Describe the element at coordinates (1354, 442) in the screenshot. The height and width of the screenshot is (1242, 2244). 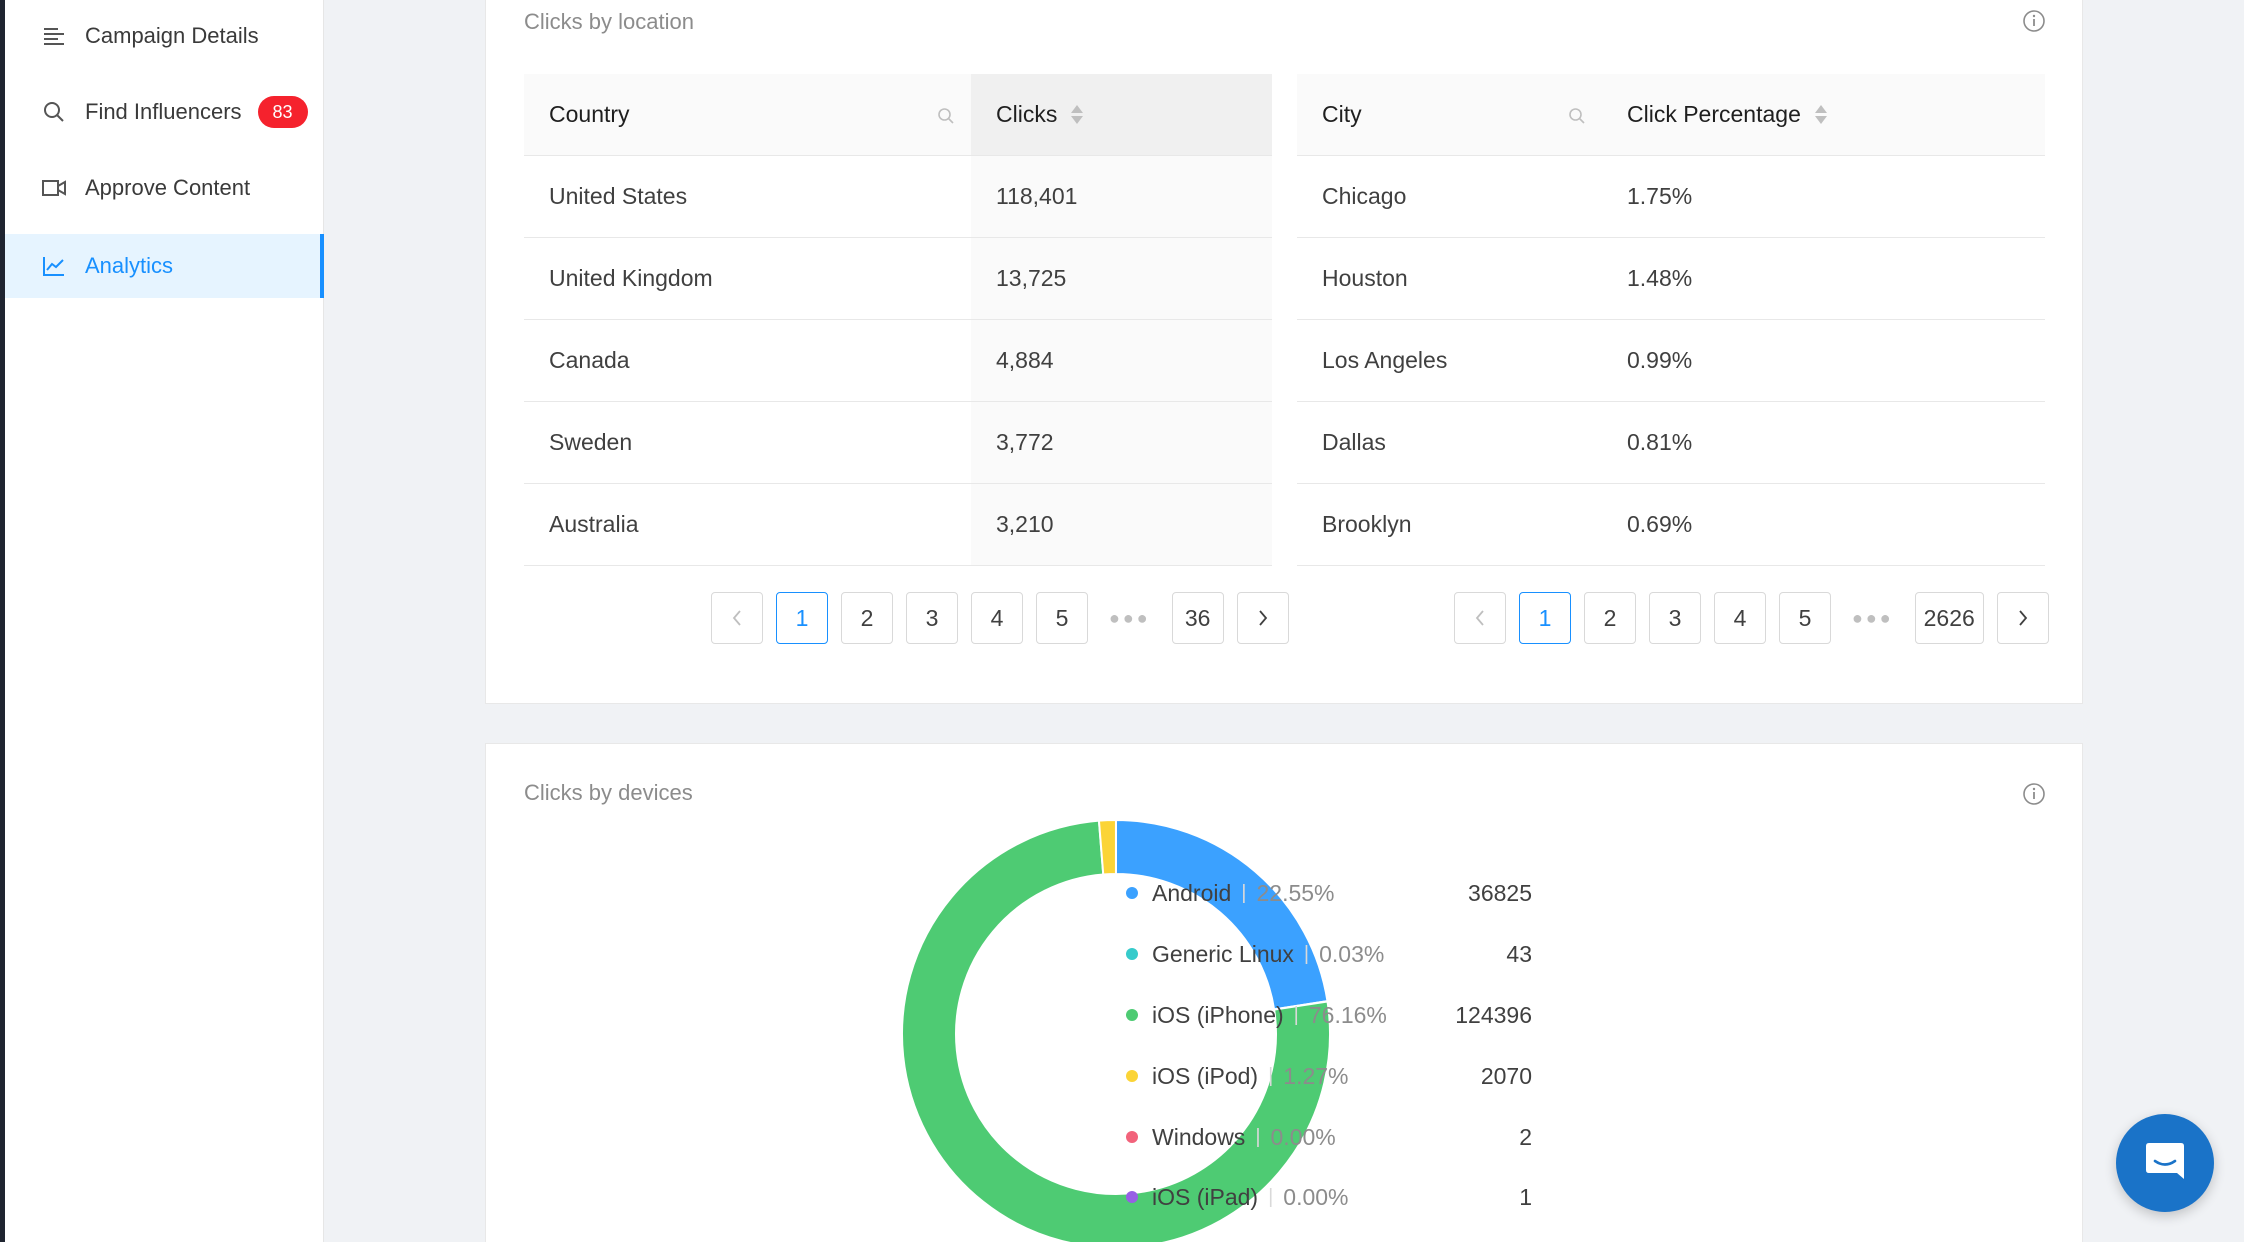
I see `city-cell: Dallas` at that location.